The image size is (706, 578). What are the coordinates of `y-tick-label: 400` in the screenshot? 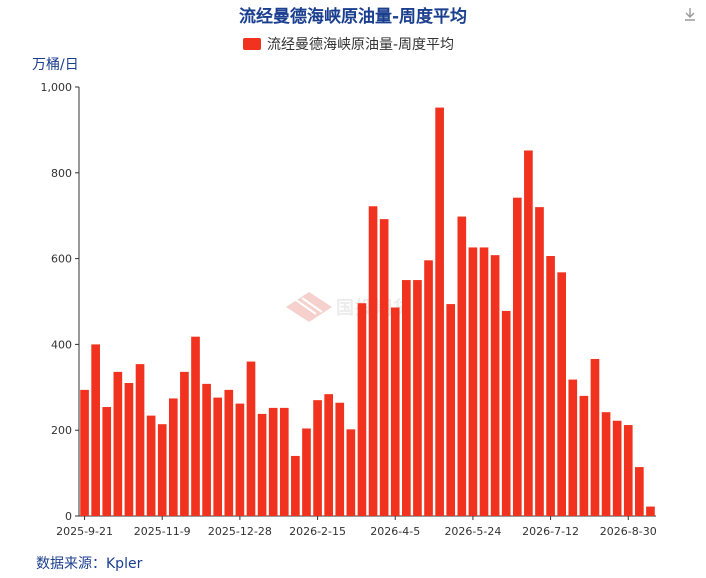 It's located at (61, 344).